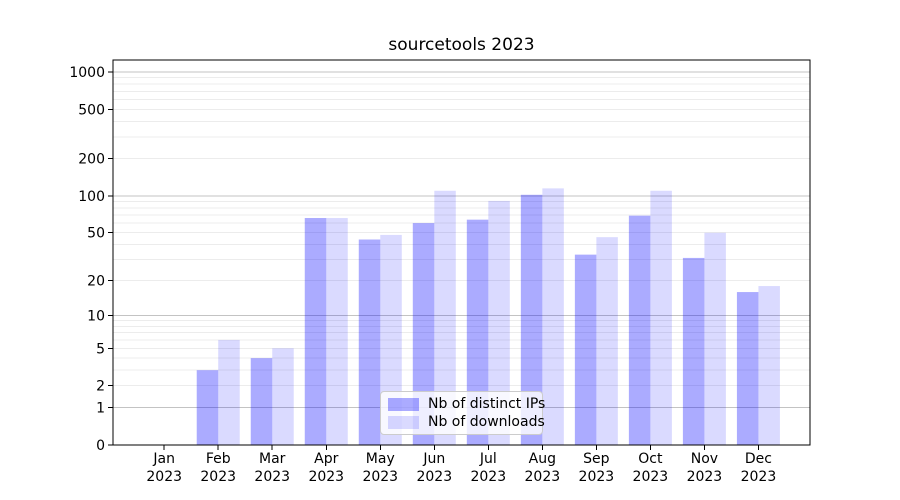 This screenshot has width=900, height=500. Describe the element at coordinates (100, 387) in the screenshot. I see `y-tick-label: 2` at that location.